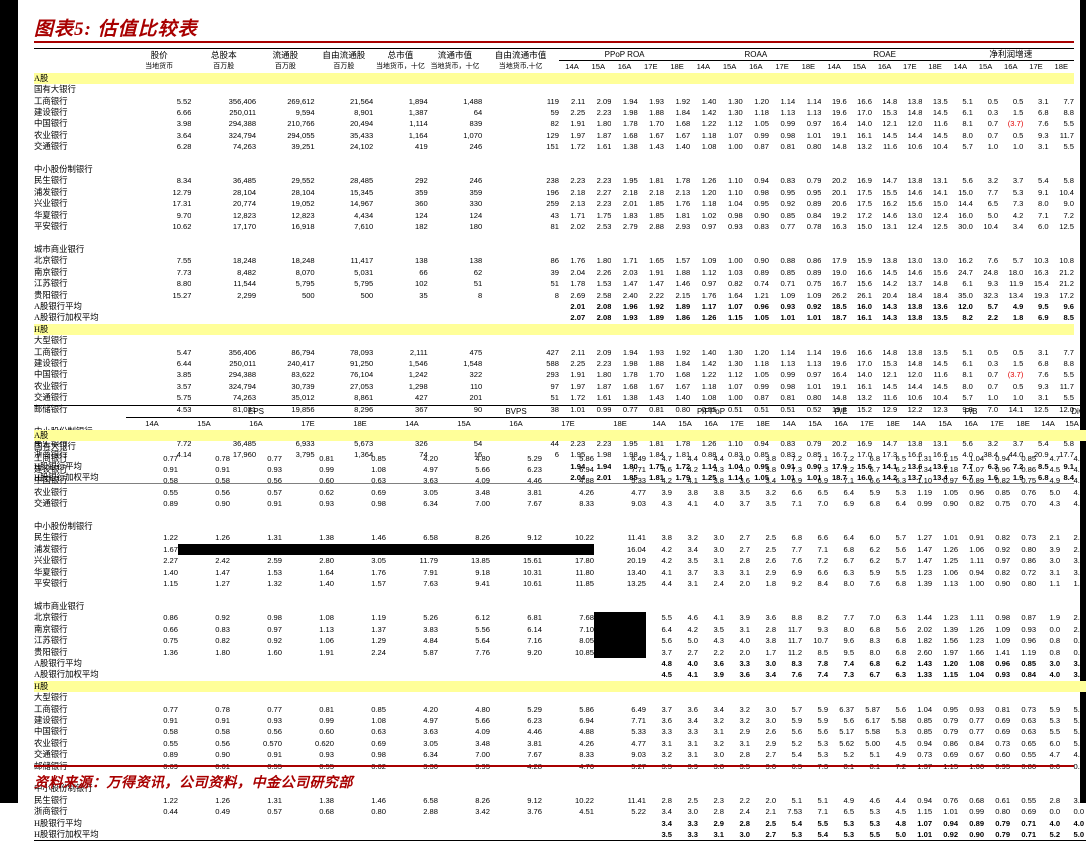  Describe the element at coordinates (788, 318) in the screenshot. I see `avg-roaa-3: 1.01` at that location.